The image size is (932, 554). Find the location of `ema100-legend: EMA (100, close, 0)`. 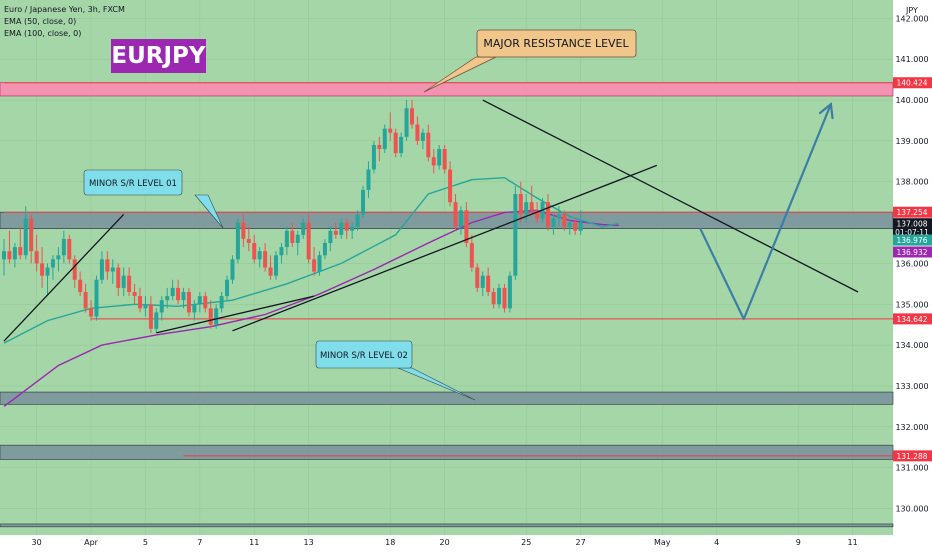

ema100-legend: EMA (100, close, 0) is located at coordinates (43, 33).